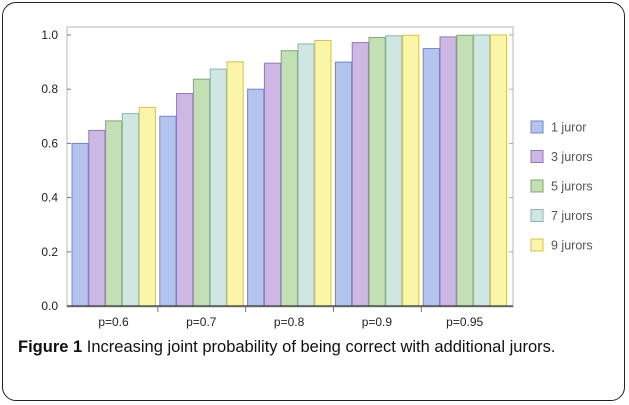 Image resolution: width=629 pixels, height=405 pixels. Describe the element at coordinates (49, 252) in the screenshot. I see `y-tick-label: 0.2` at that location.